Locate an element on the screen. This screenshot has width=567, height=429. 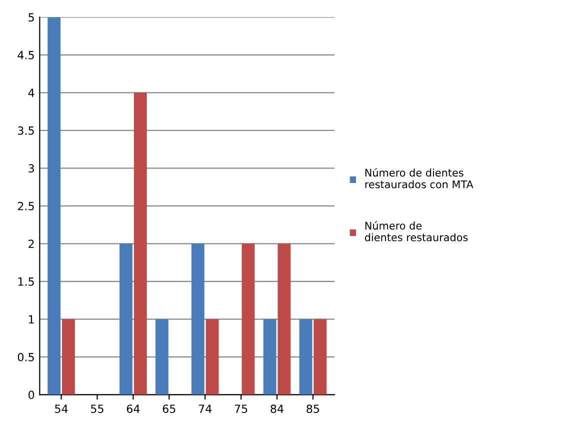
x-tick-label: 85 is located at coordinates (313, 409).